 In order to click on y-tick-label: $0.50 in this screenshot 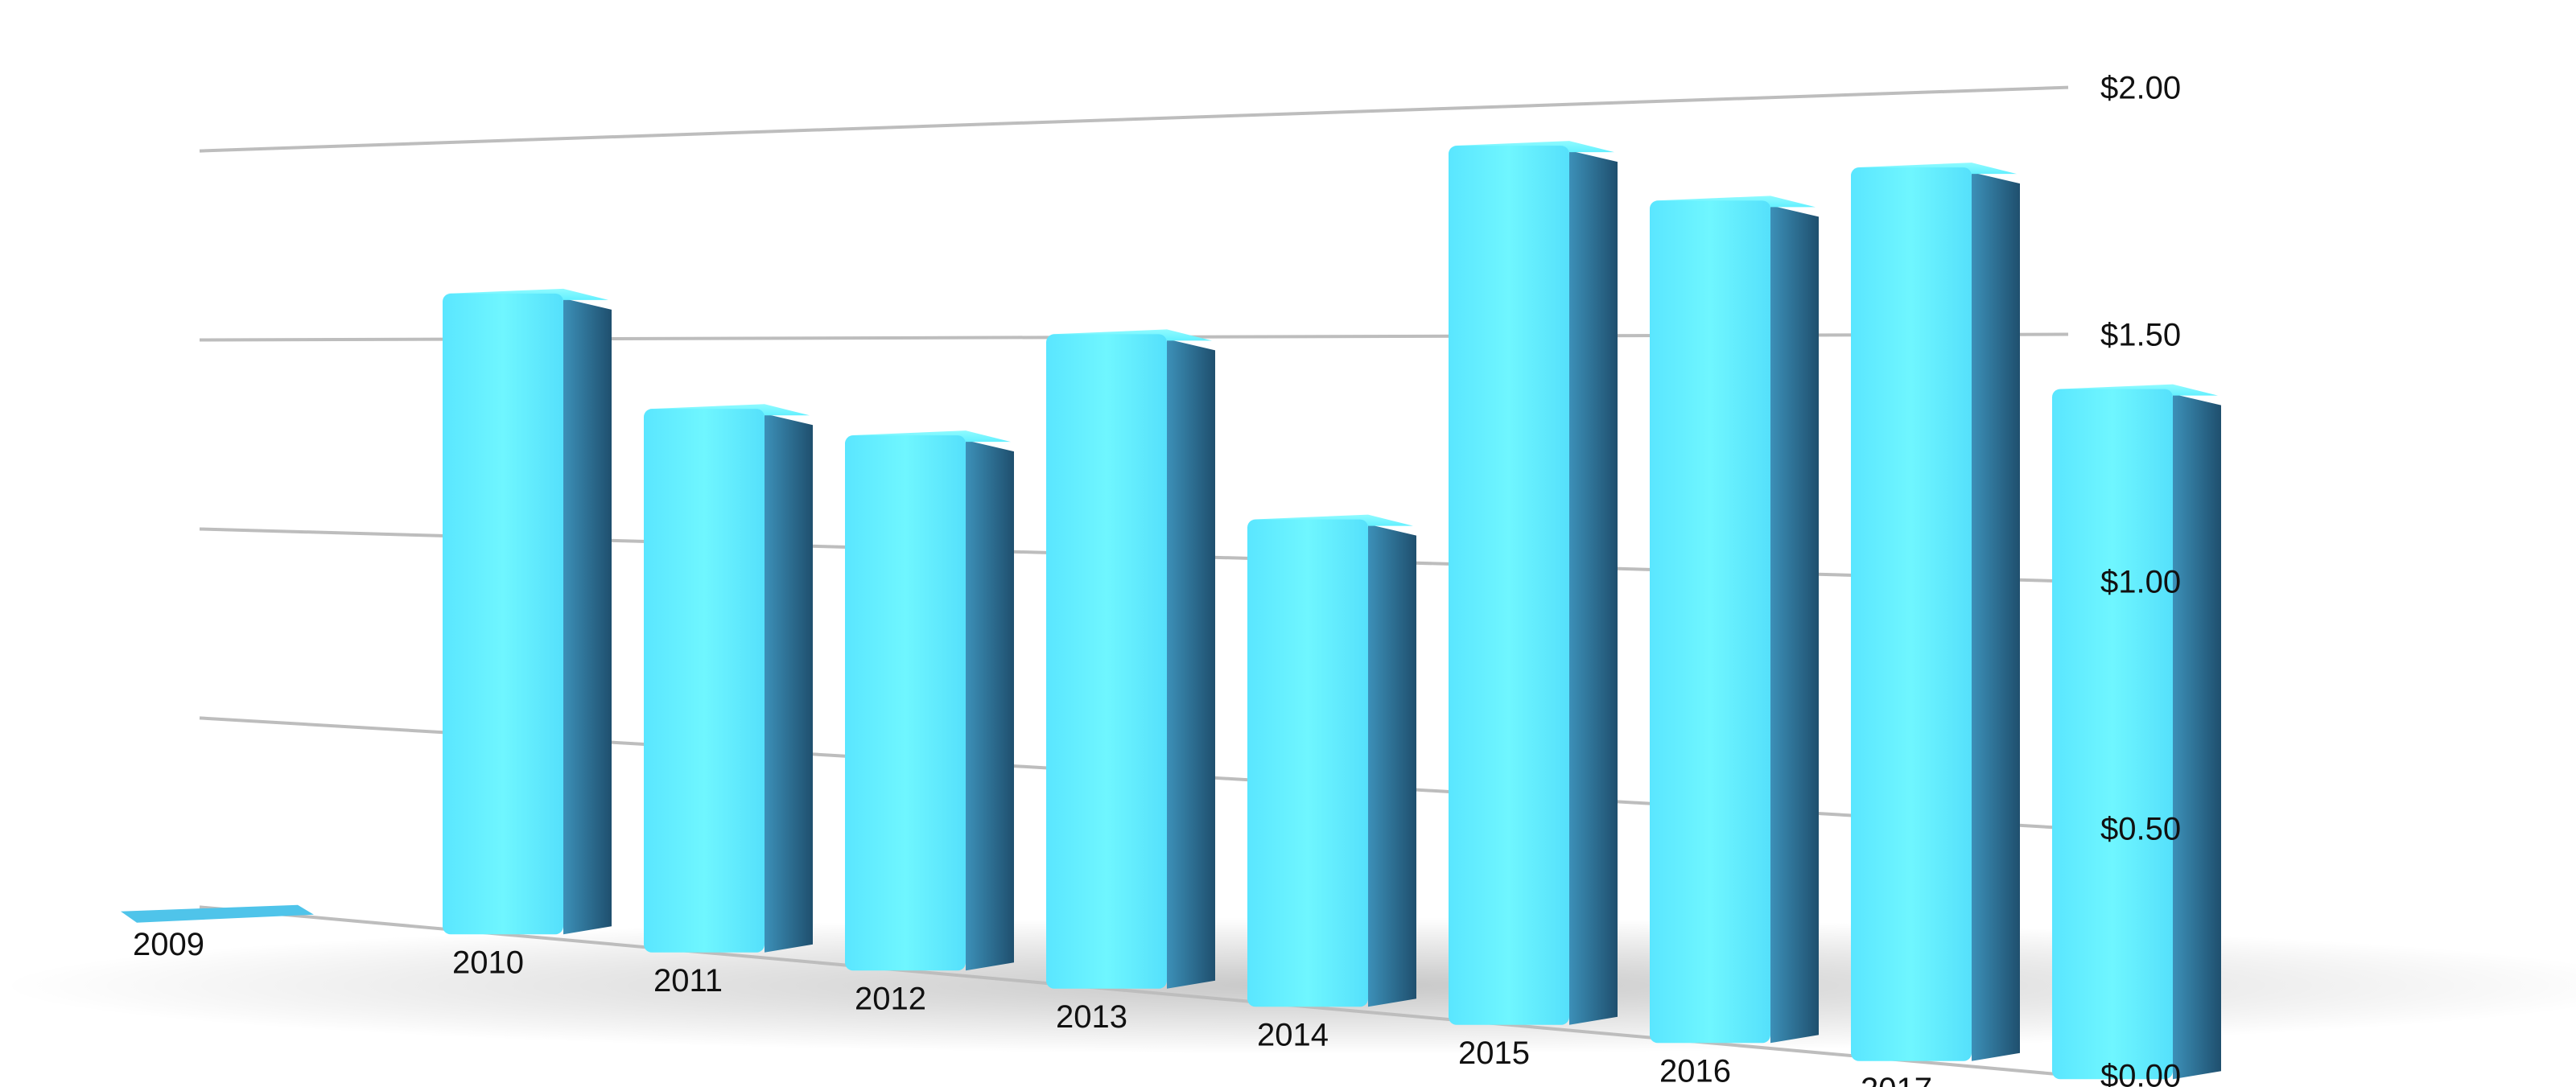, I will do `click(2140, 828)`.